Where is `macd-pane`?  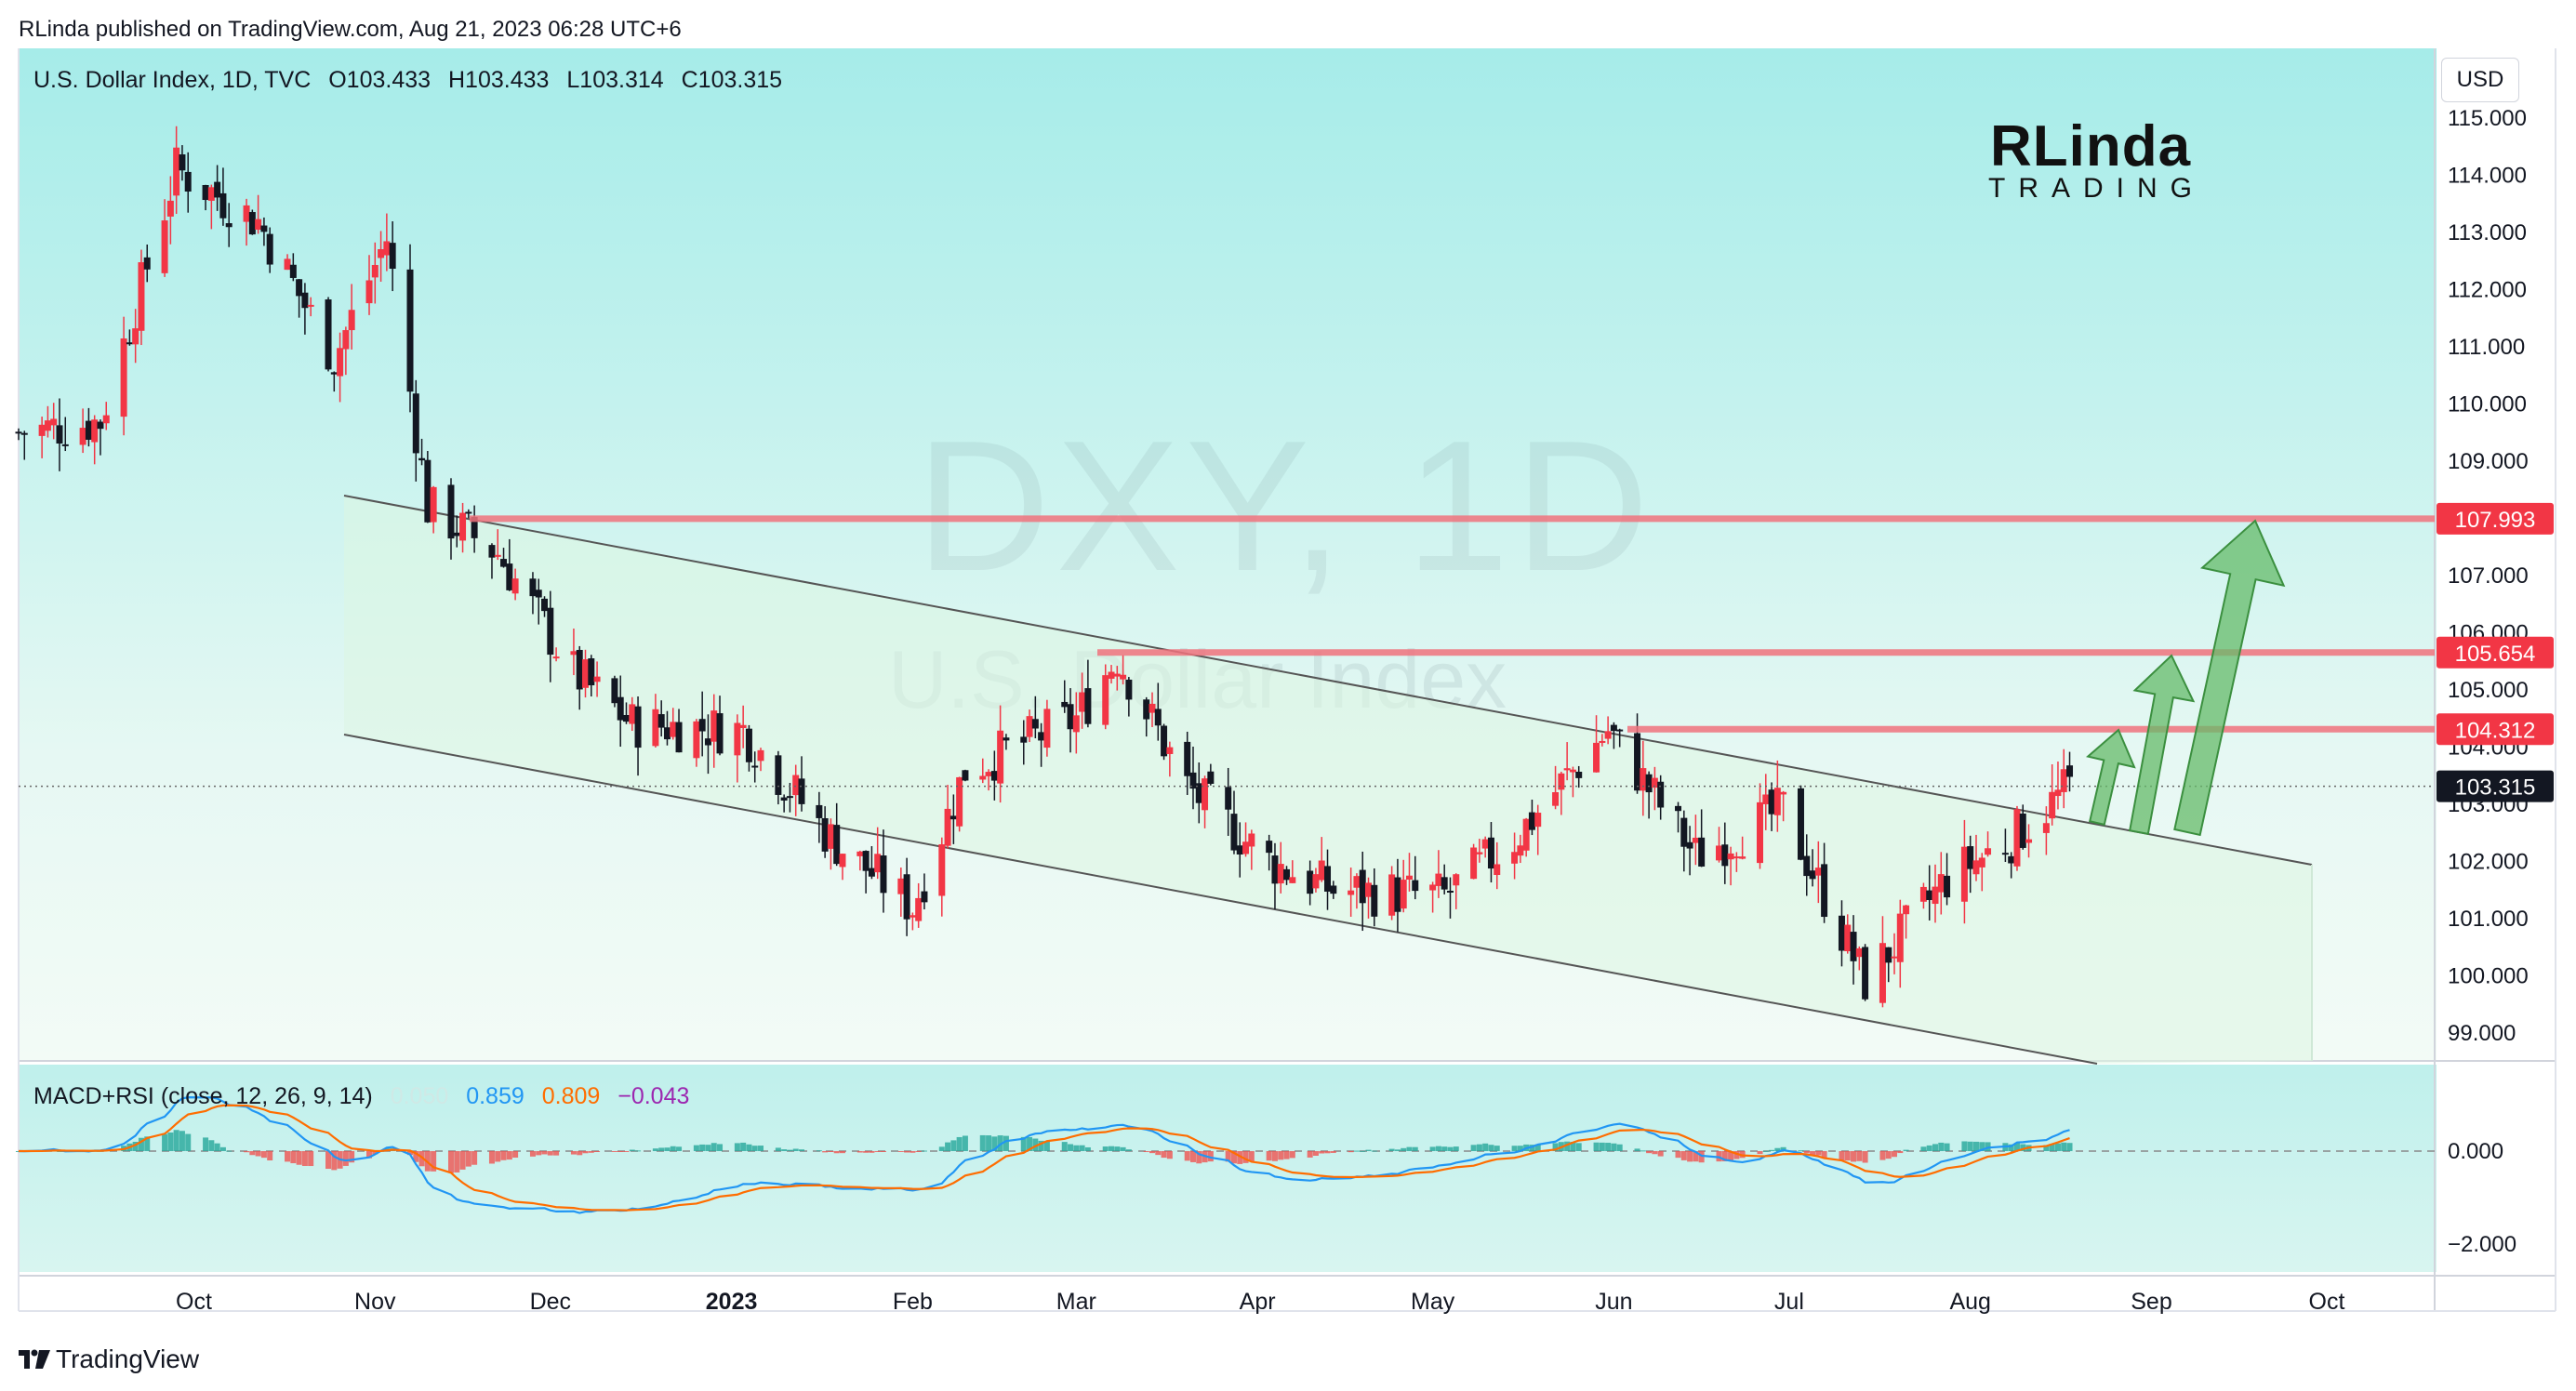 macd-pane is located at coordinates (1228, 1168).